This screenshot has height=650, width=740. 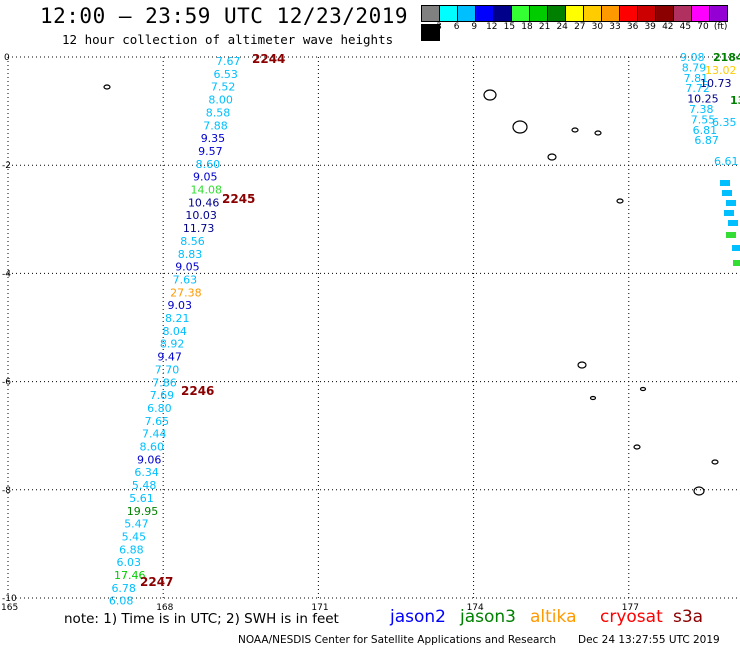 What do you see at coordinates (718, 13) in the screenshot?
I see `legend-swatch` at bounding box center [718, 13].